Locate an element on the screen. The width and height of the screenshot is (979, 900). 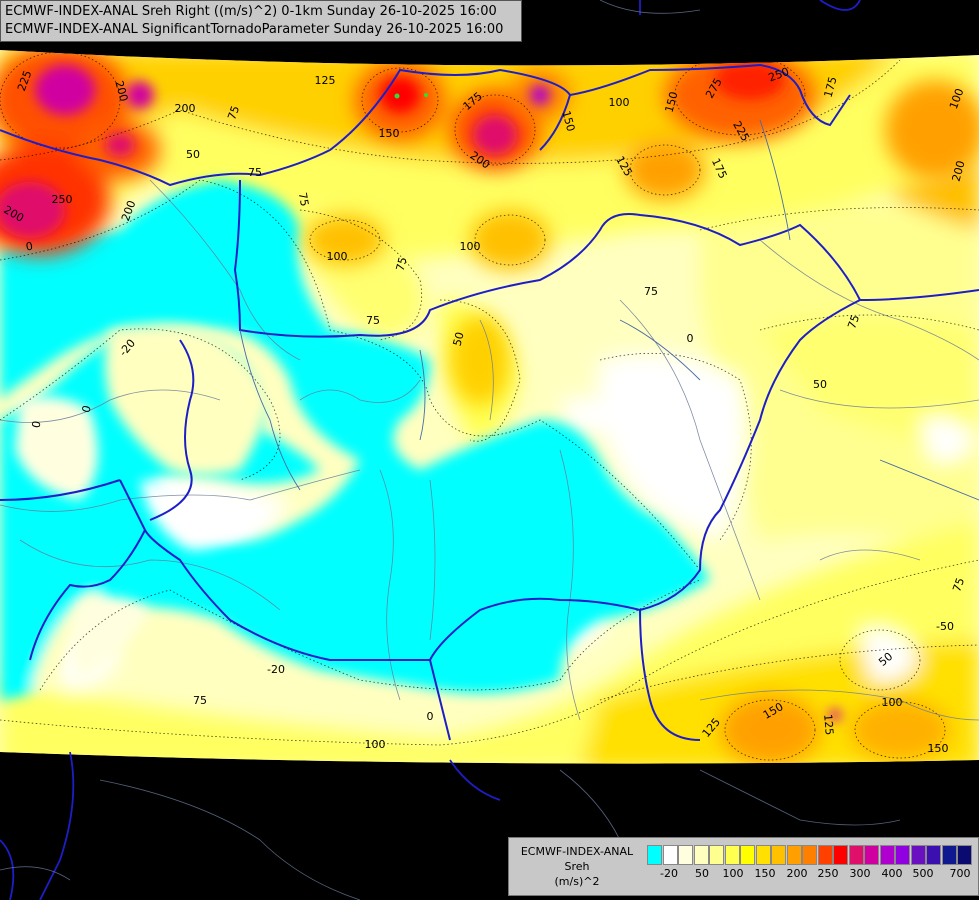
legend-tick-label: 150 is located at coordinates (765, 873).